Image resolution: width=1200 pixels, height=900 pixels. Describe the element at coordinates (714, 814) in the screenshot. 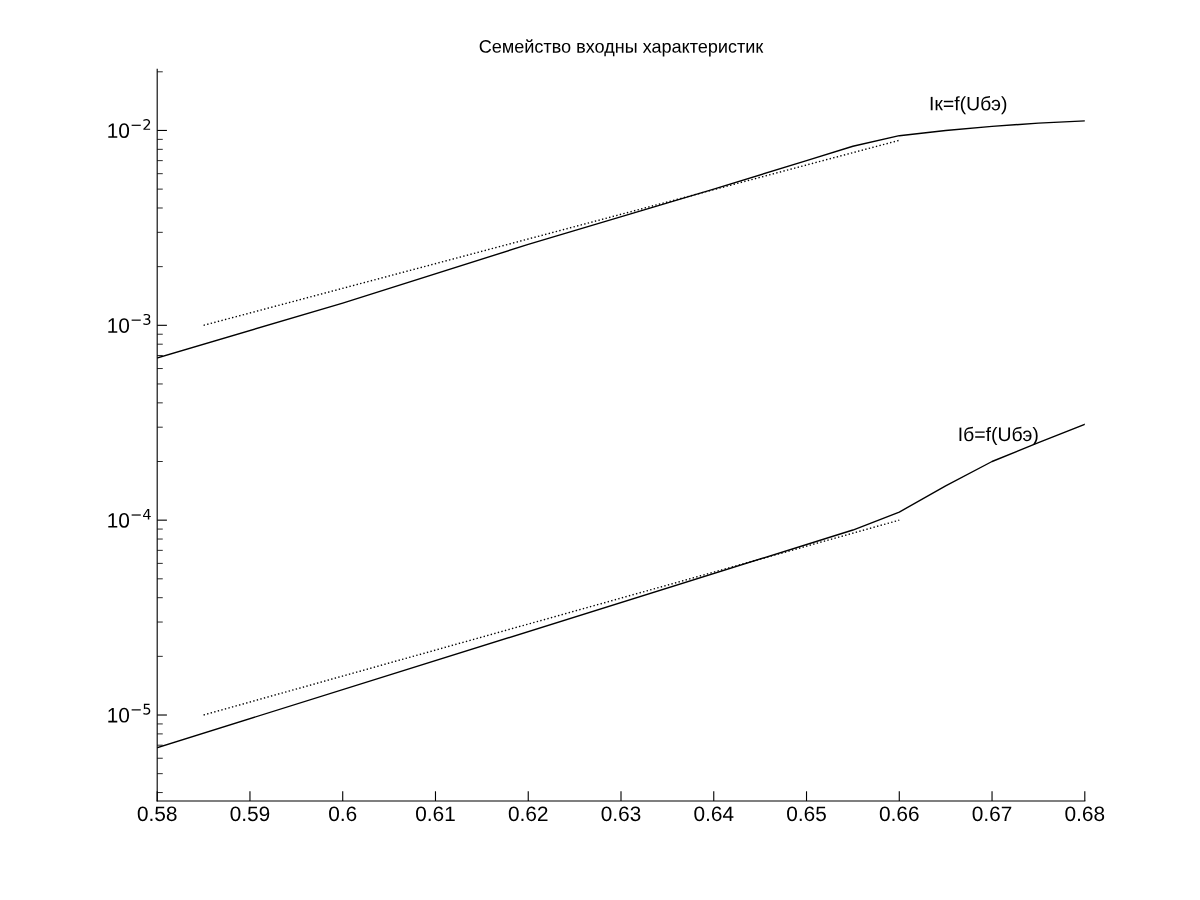

I see `x-tick-label: 0.64` at that location.